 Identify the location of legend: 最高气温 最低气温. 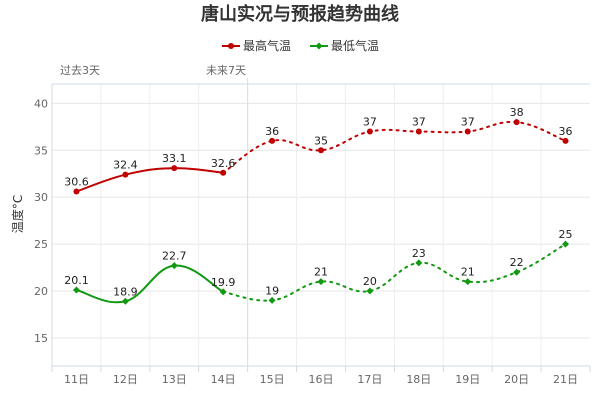
(300, 45).